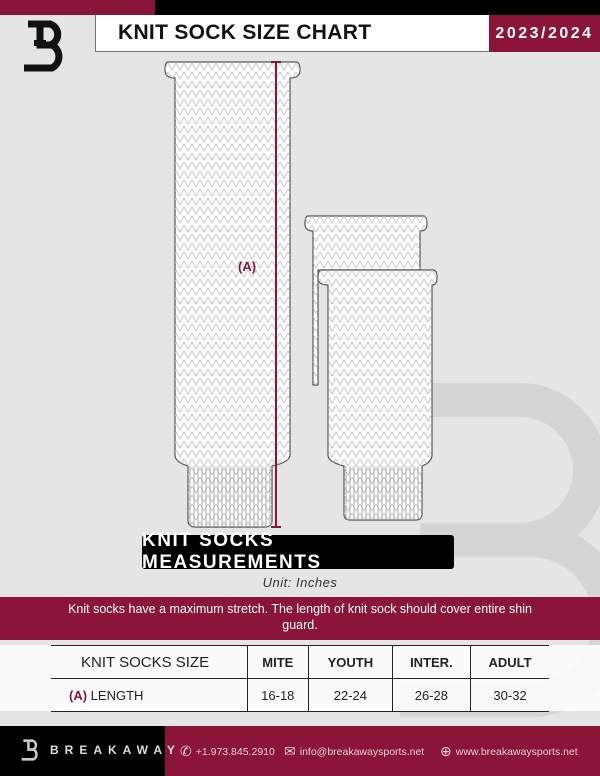  Describe the element at coordinates (43, 46) in the screenshot. I see `breakaway-logo-icon` at that location.